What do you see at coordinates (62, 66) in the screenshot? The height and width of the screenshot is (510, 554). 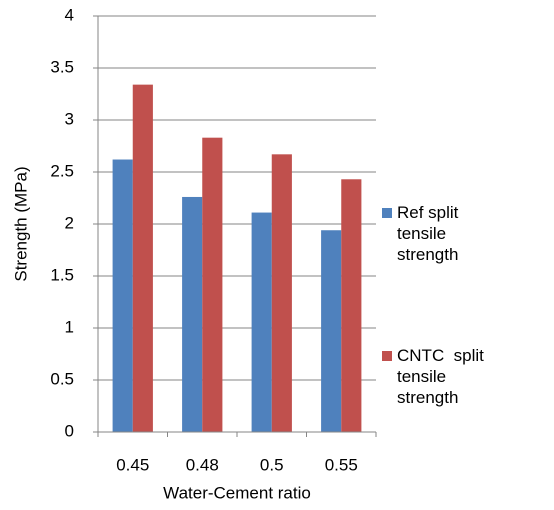 I see `y-tick-label: 3.5` at bounding box center [62, 66].